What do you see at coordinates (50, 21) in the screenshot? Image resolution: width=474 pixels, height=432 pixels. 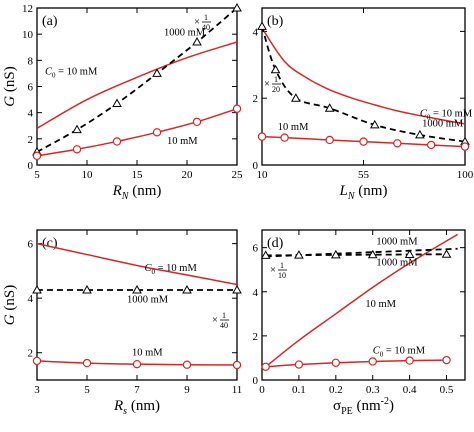 I see `panel-label: (a)` at bounding box center [50, 21].